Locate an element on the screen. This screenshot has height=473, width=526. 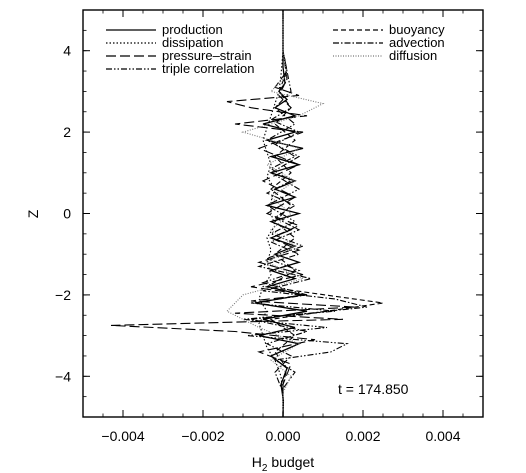
y-tick-label: 0 is located at coordinates (67, 214).